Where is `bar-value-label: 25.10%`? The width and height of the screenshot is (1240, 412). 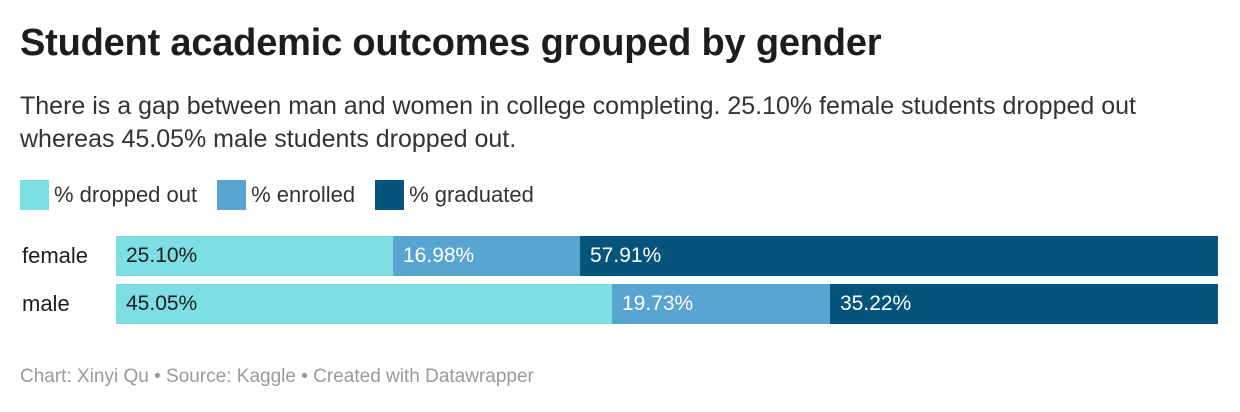 bar-value-label: 25.10% is located at coordinates (162, 255).